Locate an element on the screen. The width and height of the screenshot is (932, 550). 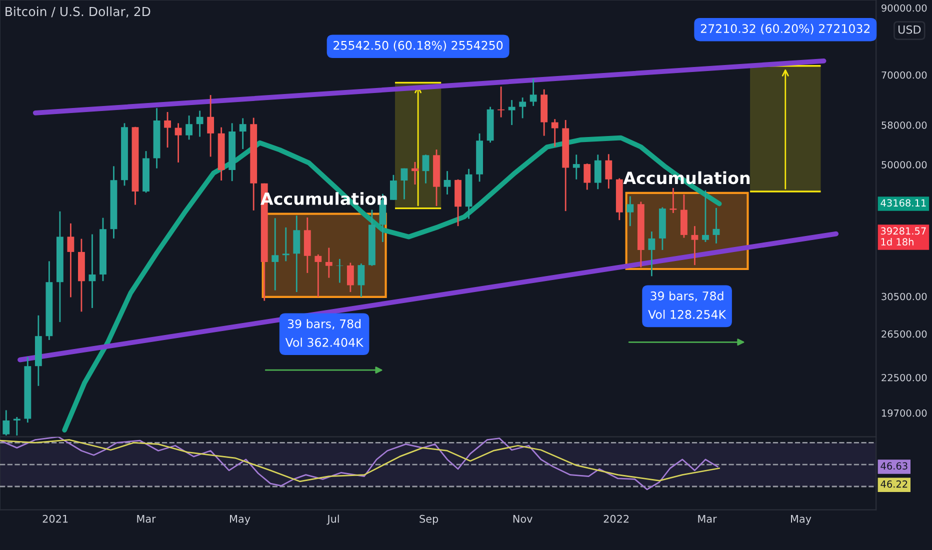
y-tick-label: 22500.00 is located at coordinates (904, 378).